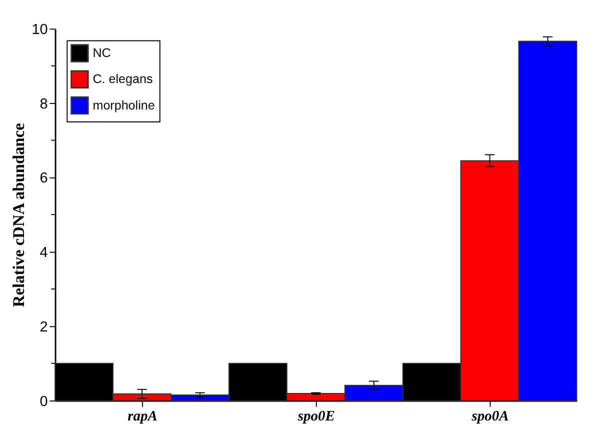 The height and width of the screenshot is (441, 597). Describe the element at coordinates (44, 402) in the screenshot. I see `y-tick-label: 0` at that location.